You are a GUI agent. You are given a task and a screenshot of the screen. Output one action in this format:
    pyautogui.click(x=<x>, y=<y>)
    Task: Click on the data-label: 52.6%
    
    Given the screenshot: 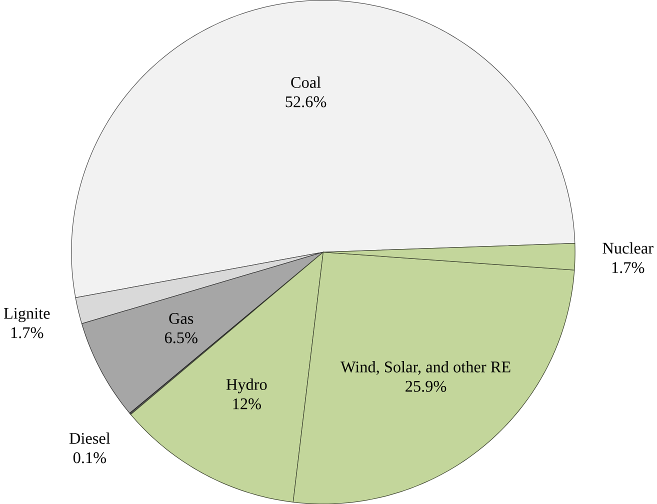 What is the action you would take?
    pyautogui.click(x=306, y=102)
    